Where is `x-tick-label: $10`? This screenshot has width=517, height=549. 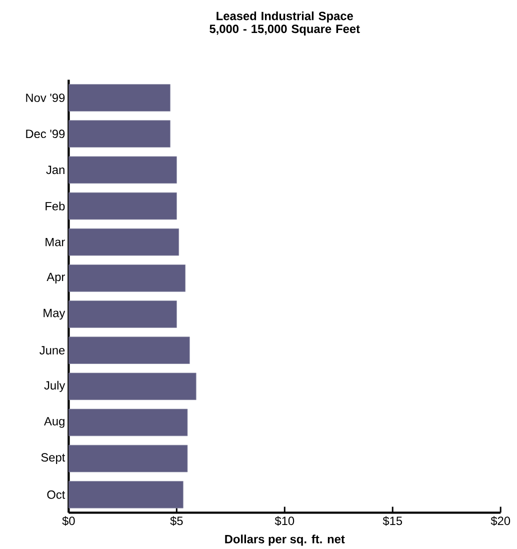
x-tick-label: $10 is located at coordinates (284, 521).